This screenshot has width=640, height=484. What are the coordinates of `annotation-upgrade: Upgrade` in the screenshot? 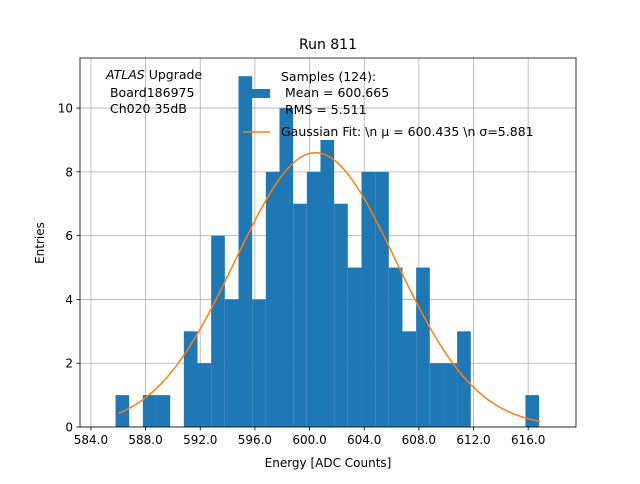 It's located at (174, 74).